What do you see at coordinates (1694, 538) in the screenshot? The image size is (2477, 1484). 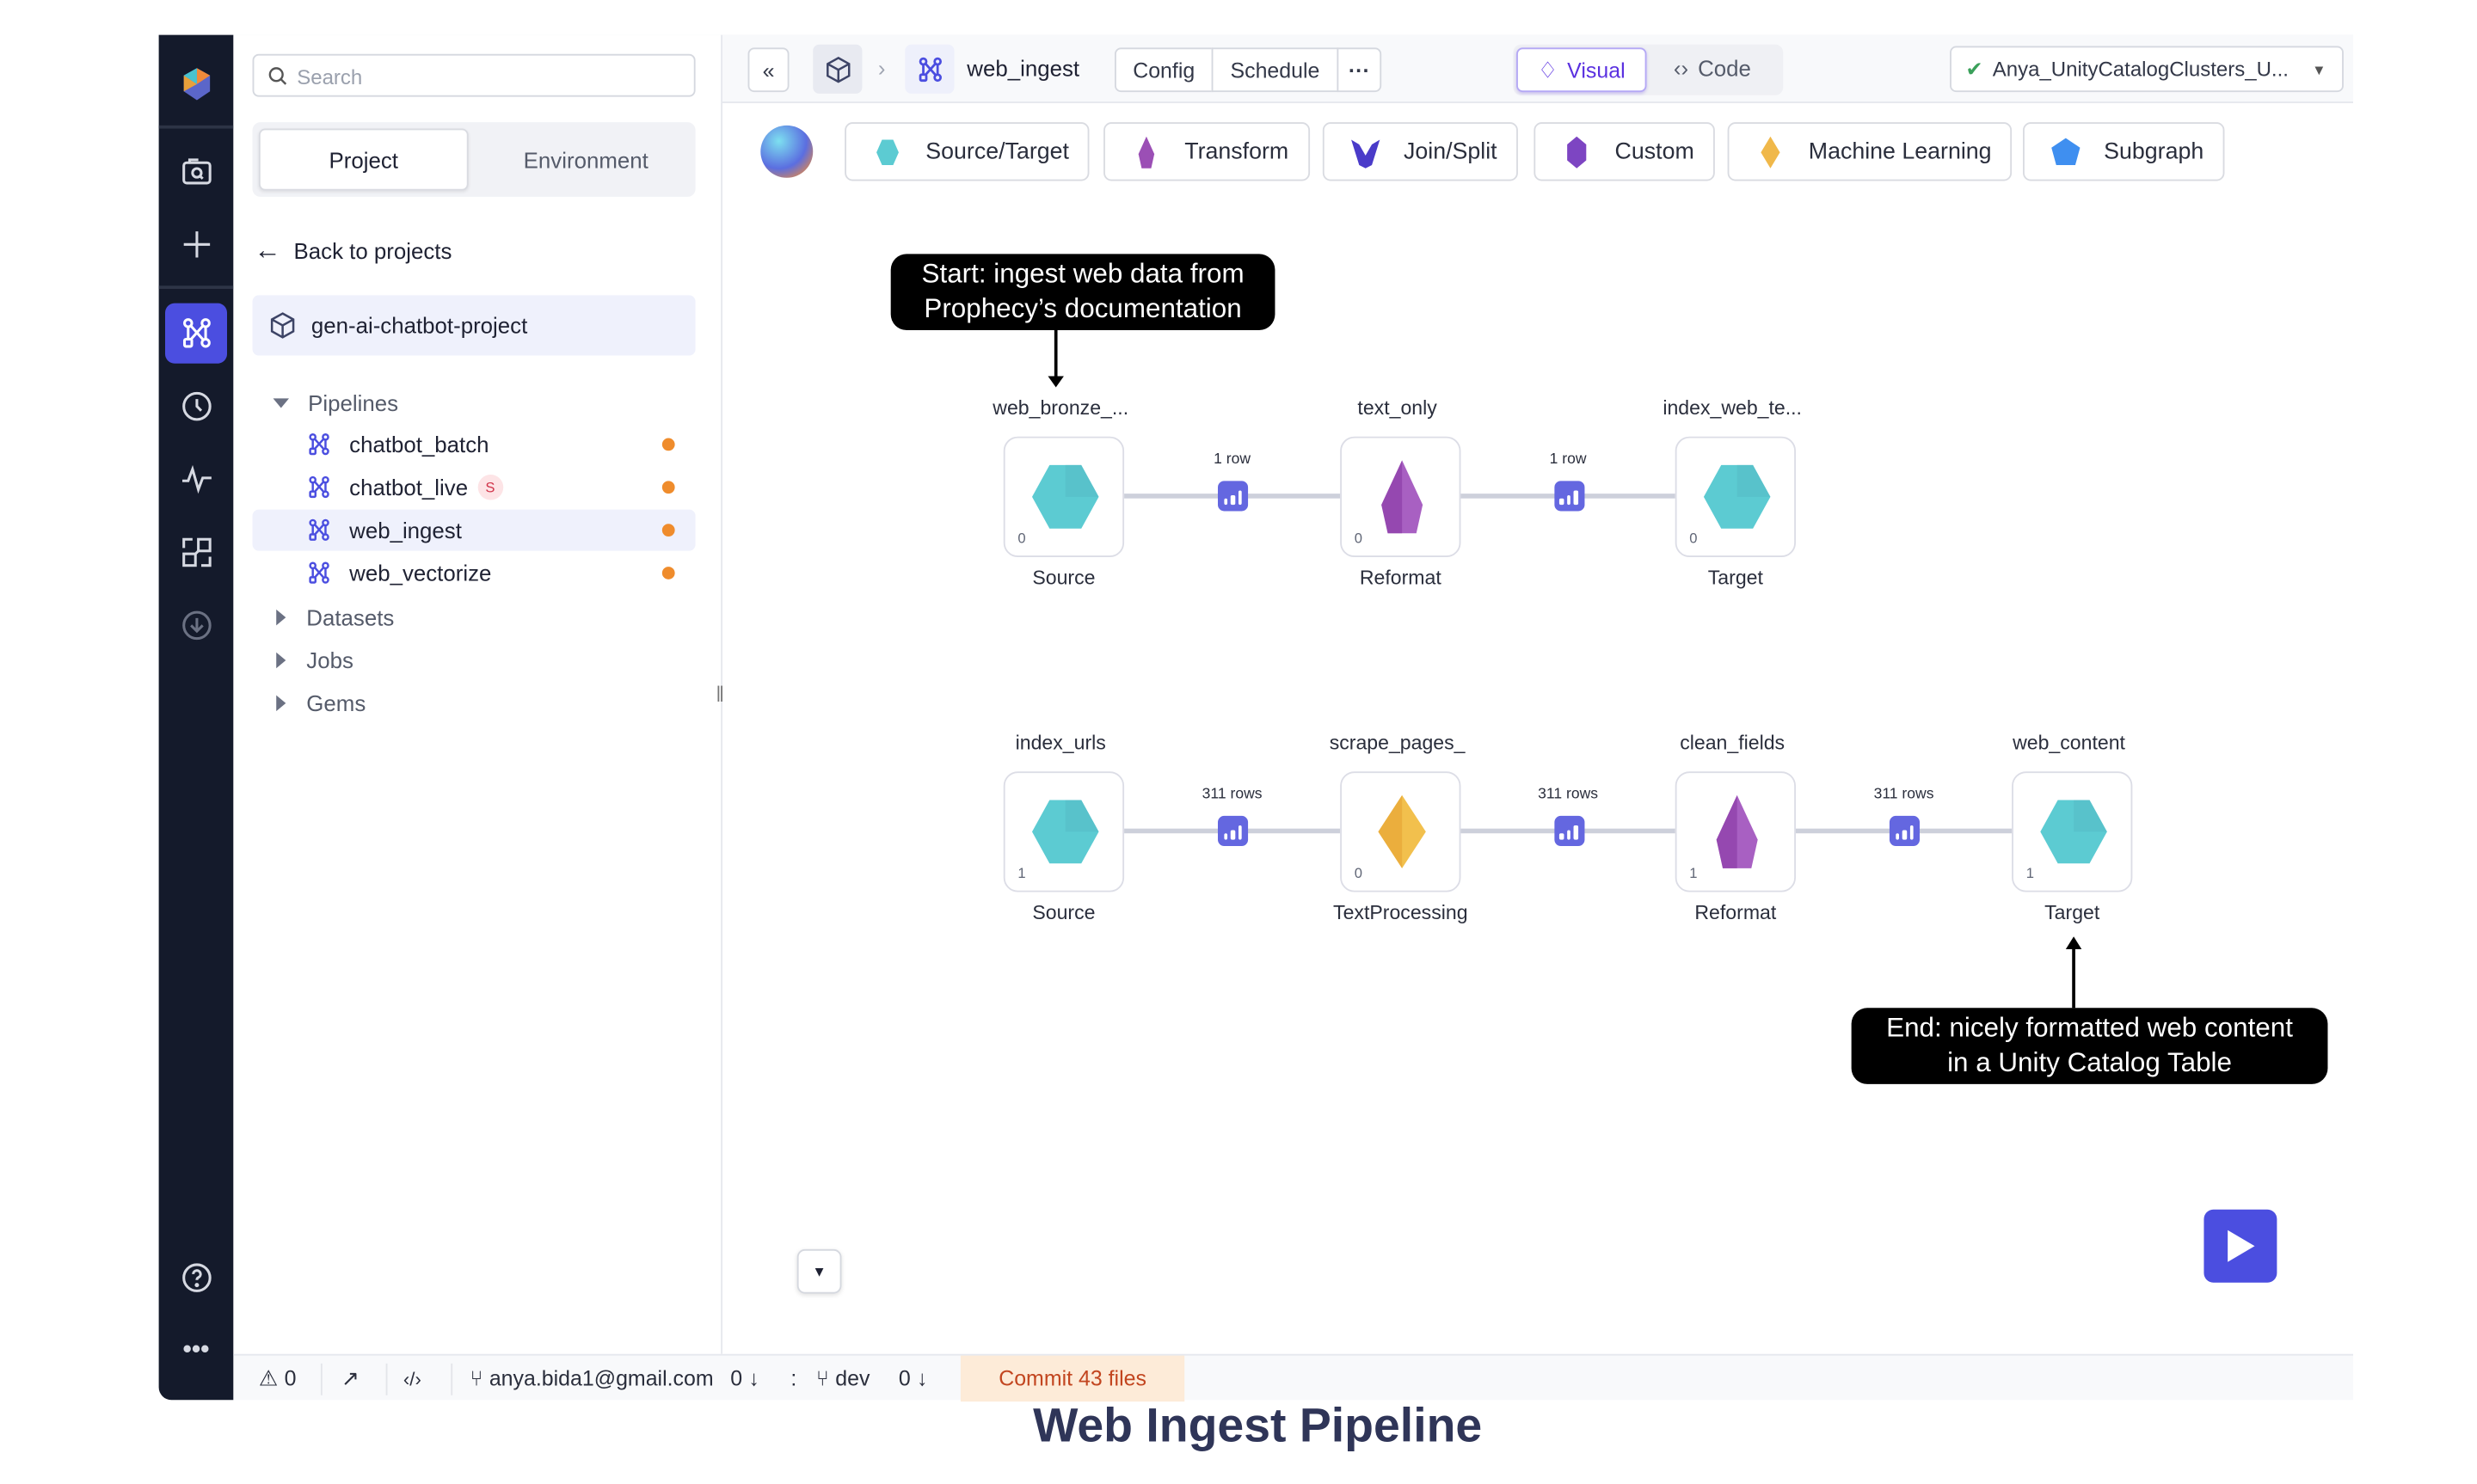 I see `node-count: 0` at bounding box center [1694, 538].